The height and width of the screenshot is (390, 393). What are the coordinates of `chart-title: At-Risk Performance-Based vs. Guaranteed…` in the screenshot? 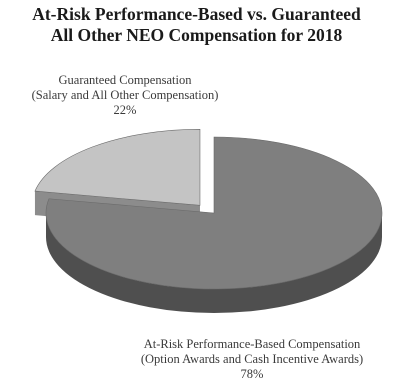 It's located at (196, 25).